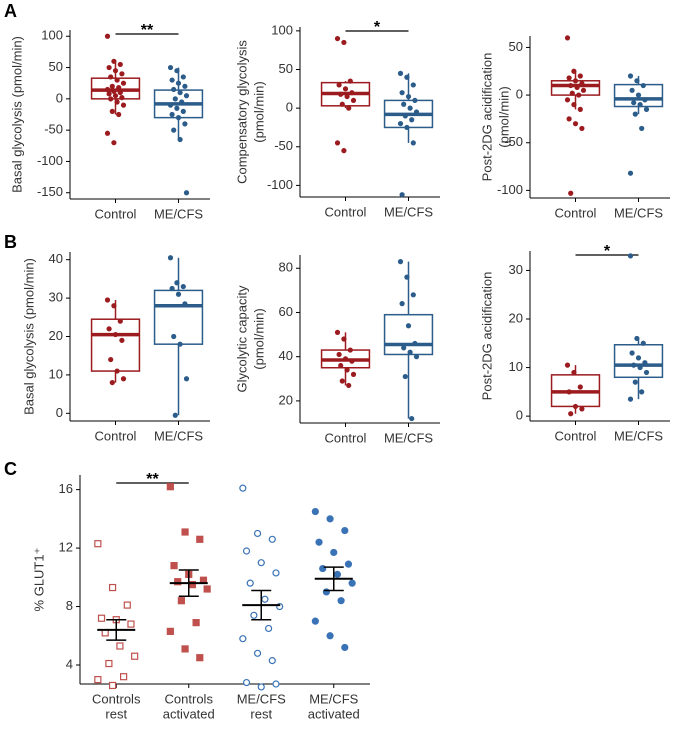  What do you see at coordinates (28, 336) in the screenshot?
I see `y-axis-label: Basal glycolysis (pmol/min)` at bounding box center [28, 336].